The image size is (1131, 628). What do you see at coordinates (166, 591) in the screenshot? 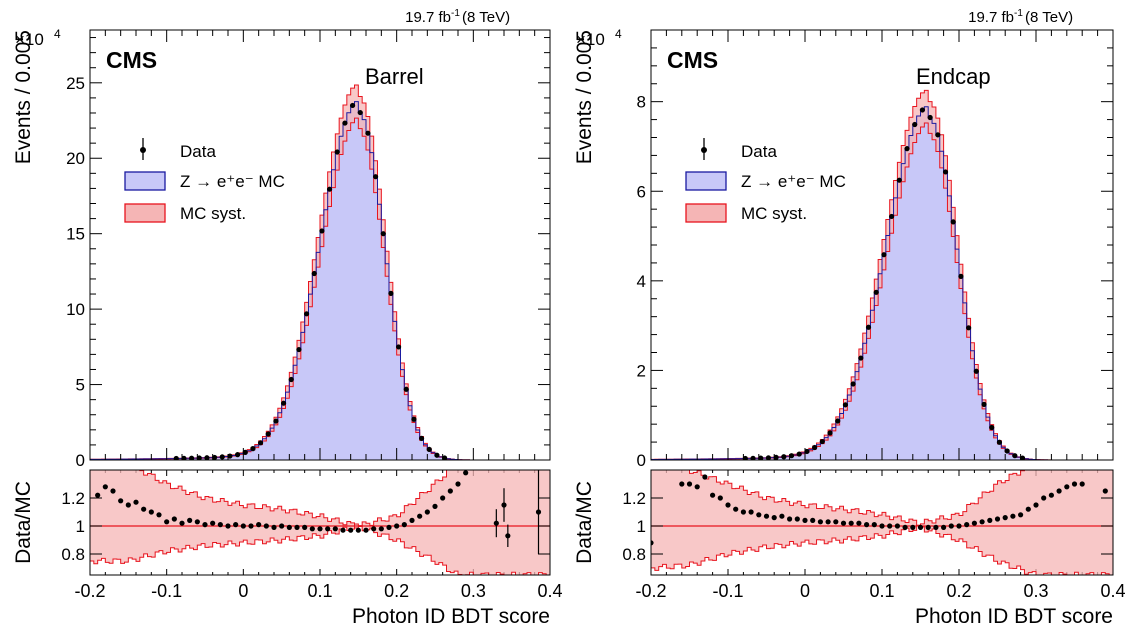
I see `x-tick-label: -0.1` at bounding box center [166, 591].